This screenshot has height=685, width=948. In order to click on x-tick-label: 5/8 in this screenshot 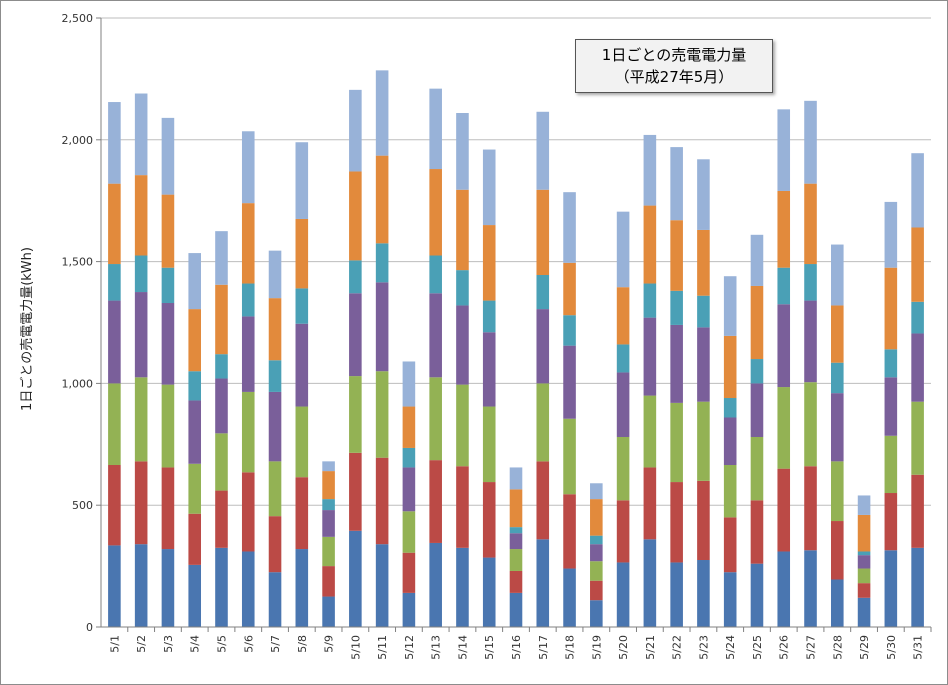, I will do `click(302, 644)`.